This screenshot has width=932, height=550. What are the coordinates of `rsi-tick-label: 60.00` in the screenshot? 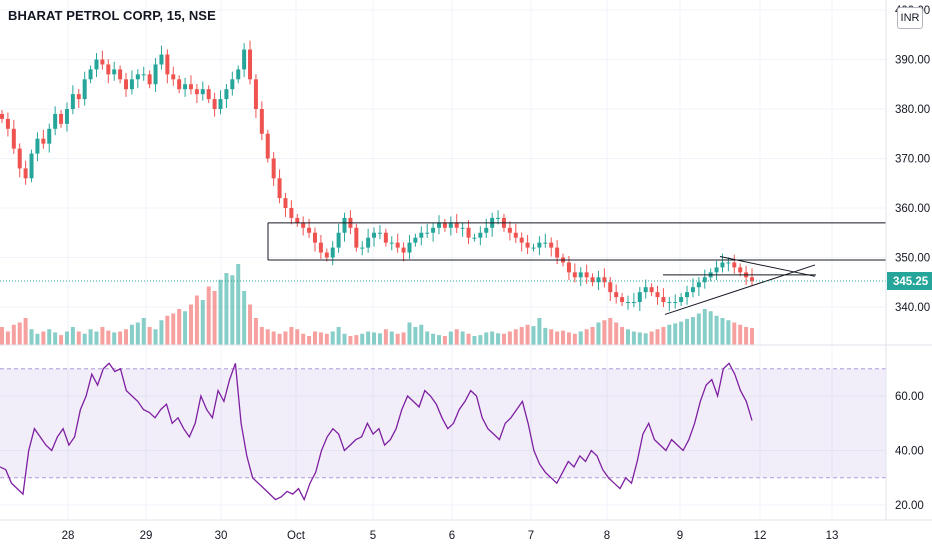 It's located at (909, 397).